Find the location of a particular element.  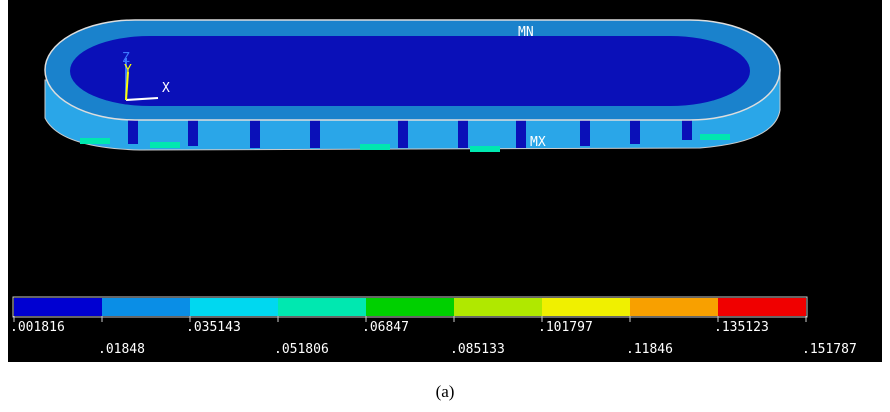

side-light-spots is located at coordinates (405, 143).